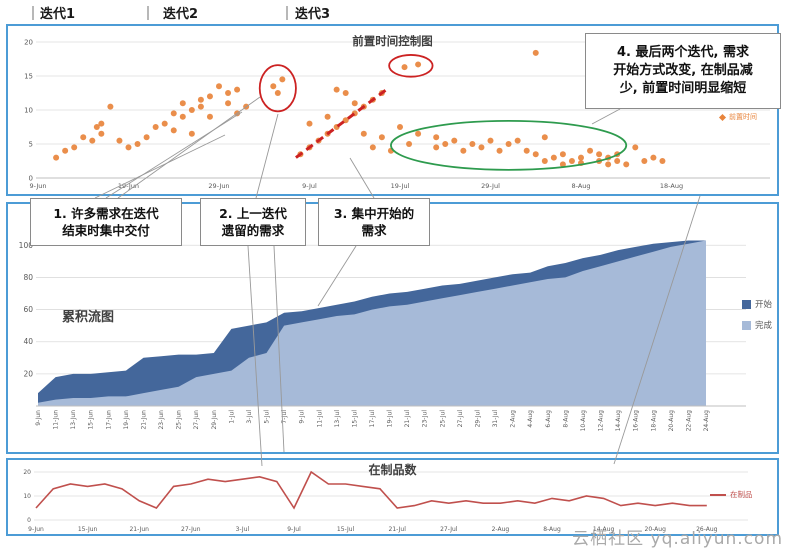  I want to click on wip-legend: 在制品, so click(731, 494).